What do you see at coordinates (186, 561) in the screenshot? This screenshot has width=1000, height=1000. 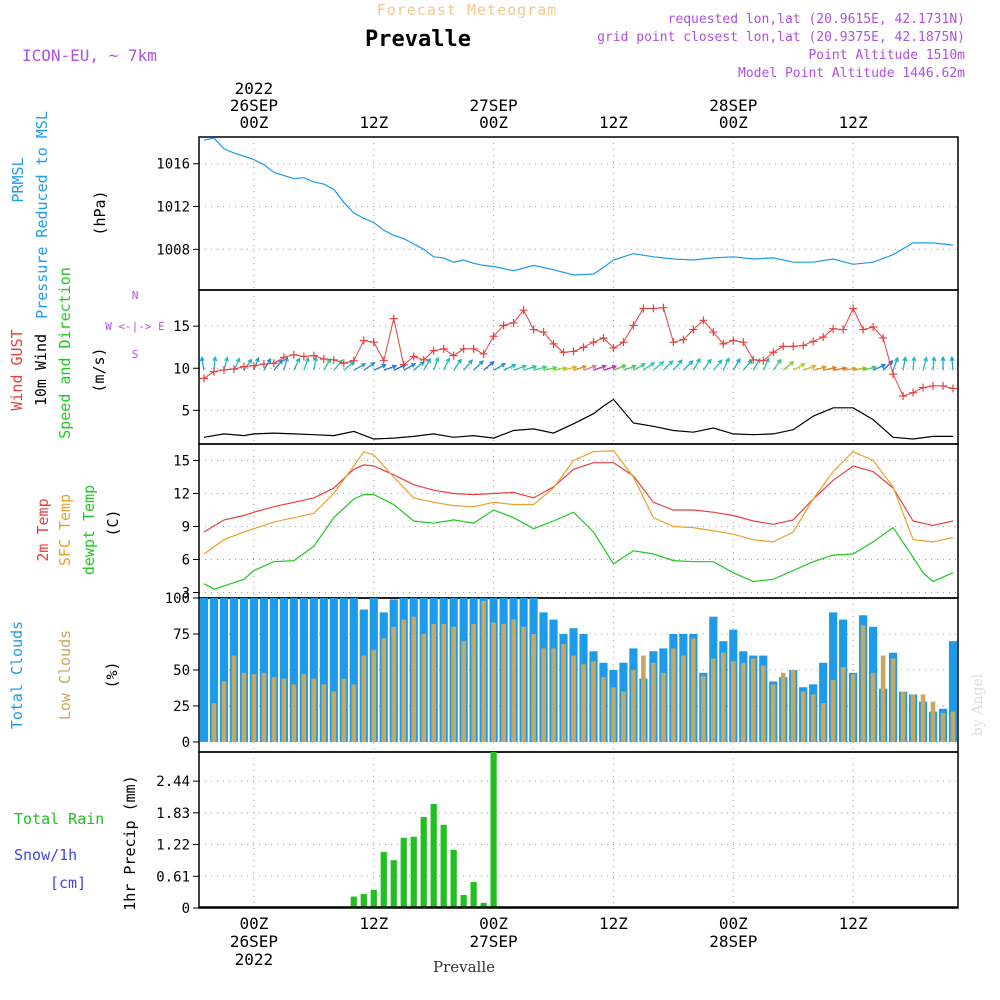 I see `ytick-label: 6` at bounding box center [186, 561].